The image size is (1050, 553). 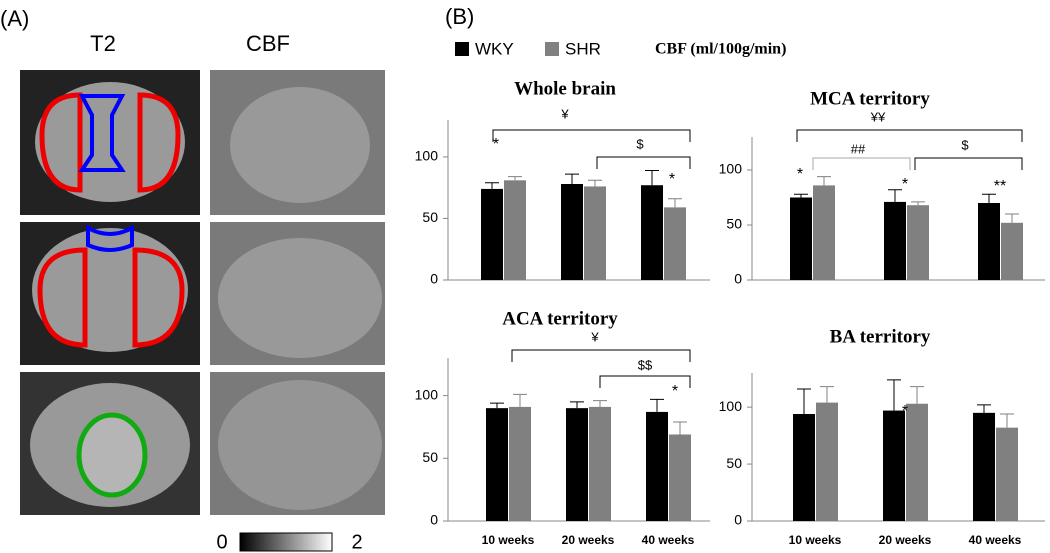 What do you see at coordinates (356, 542) in the screenshot?
I see `colorbar-max: 2` at bounding box center [356, 542].